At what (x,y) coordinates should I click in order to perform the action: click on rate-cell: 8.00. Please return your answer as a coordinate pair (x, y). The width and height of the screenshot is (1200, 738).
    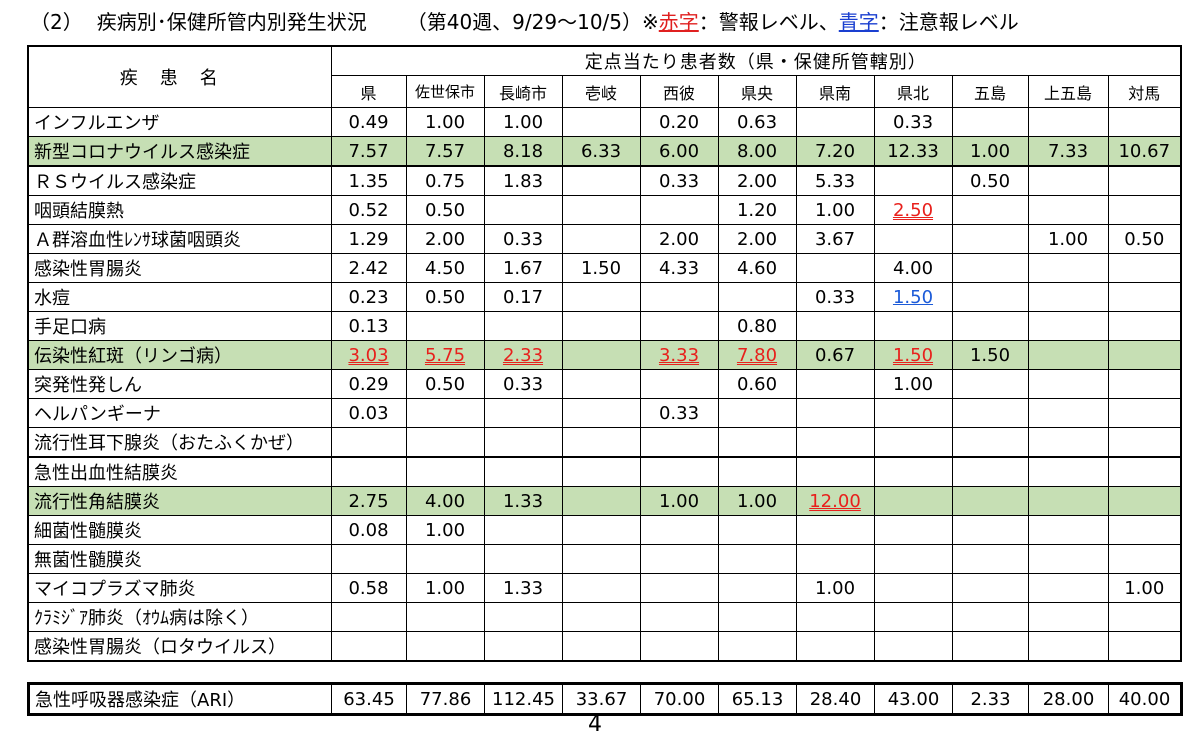
    Looking at the image, I should click on (757, 151).